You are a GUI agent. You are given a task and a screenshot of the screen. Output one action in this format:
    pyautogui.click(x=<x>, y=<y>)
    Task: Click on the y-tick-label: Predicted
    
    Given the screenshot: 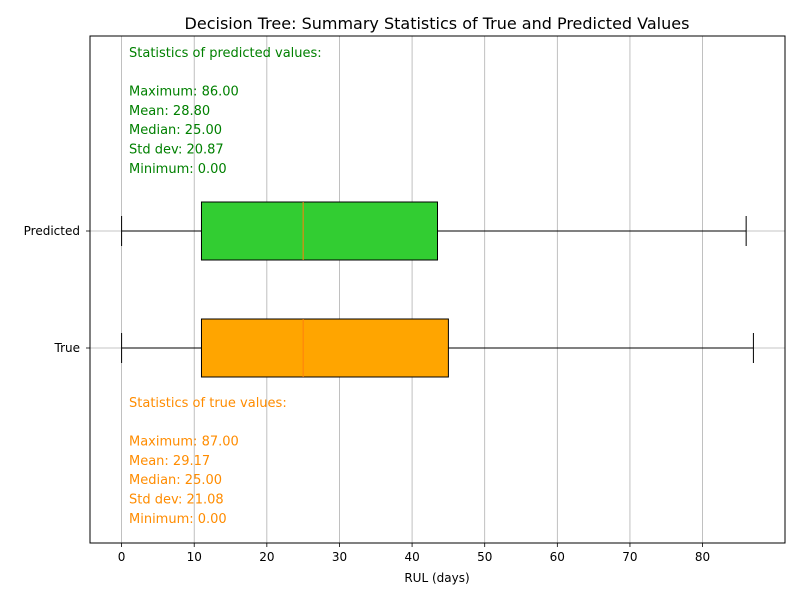 What is the action you would take?
    pyautogui.click(x=52, y=231)
    